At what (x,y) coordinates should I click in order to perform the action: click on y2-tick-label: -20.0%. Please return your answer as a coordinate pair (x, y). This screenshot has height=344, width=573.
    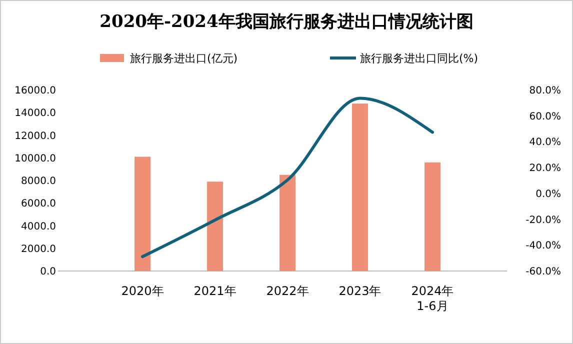
    Looking at the image, I should click on (543, 220).